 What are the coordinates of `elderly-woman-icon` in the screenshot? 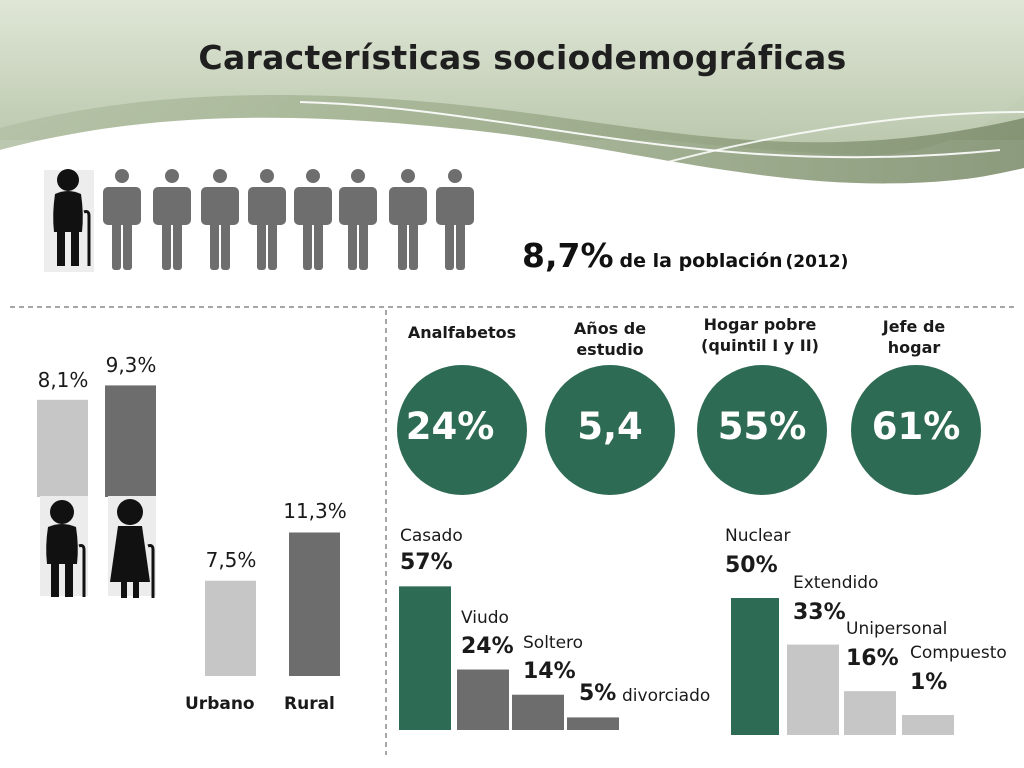 It's located at (132, 547).